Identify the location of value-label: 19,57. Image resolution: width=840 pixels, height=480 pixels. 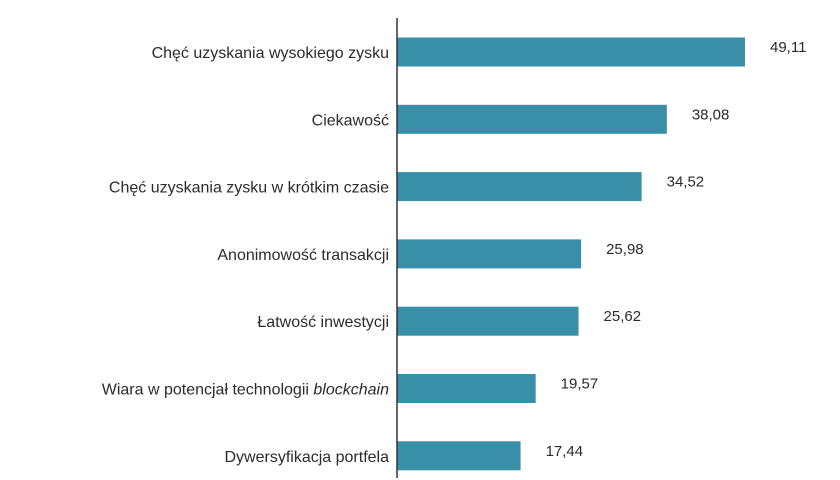
(580, 384).